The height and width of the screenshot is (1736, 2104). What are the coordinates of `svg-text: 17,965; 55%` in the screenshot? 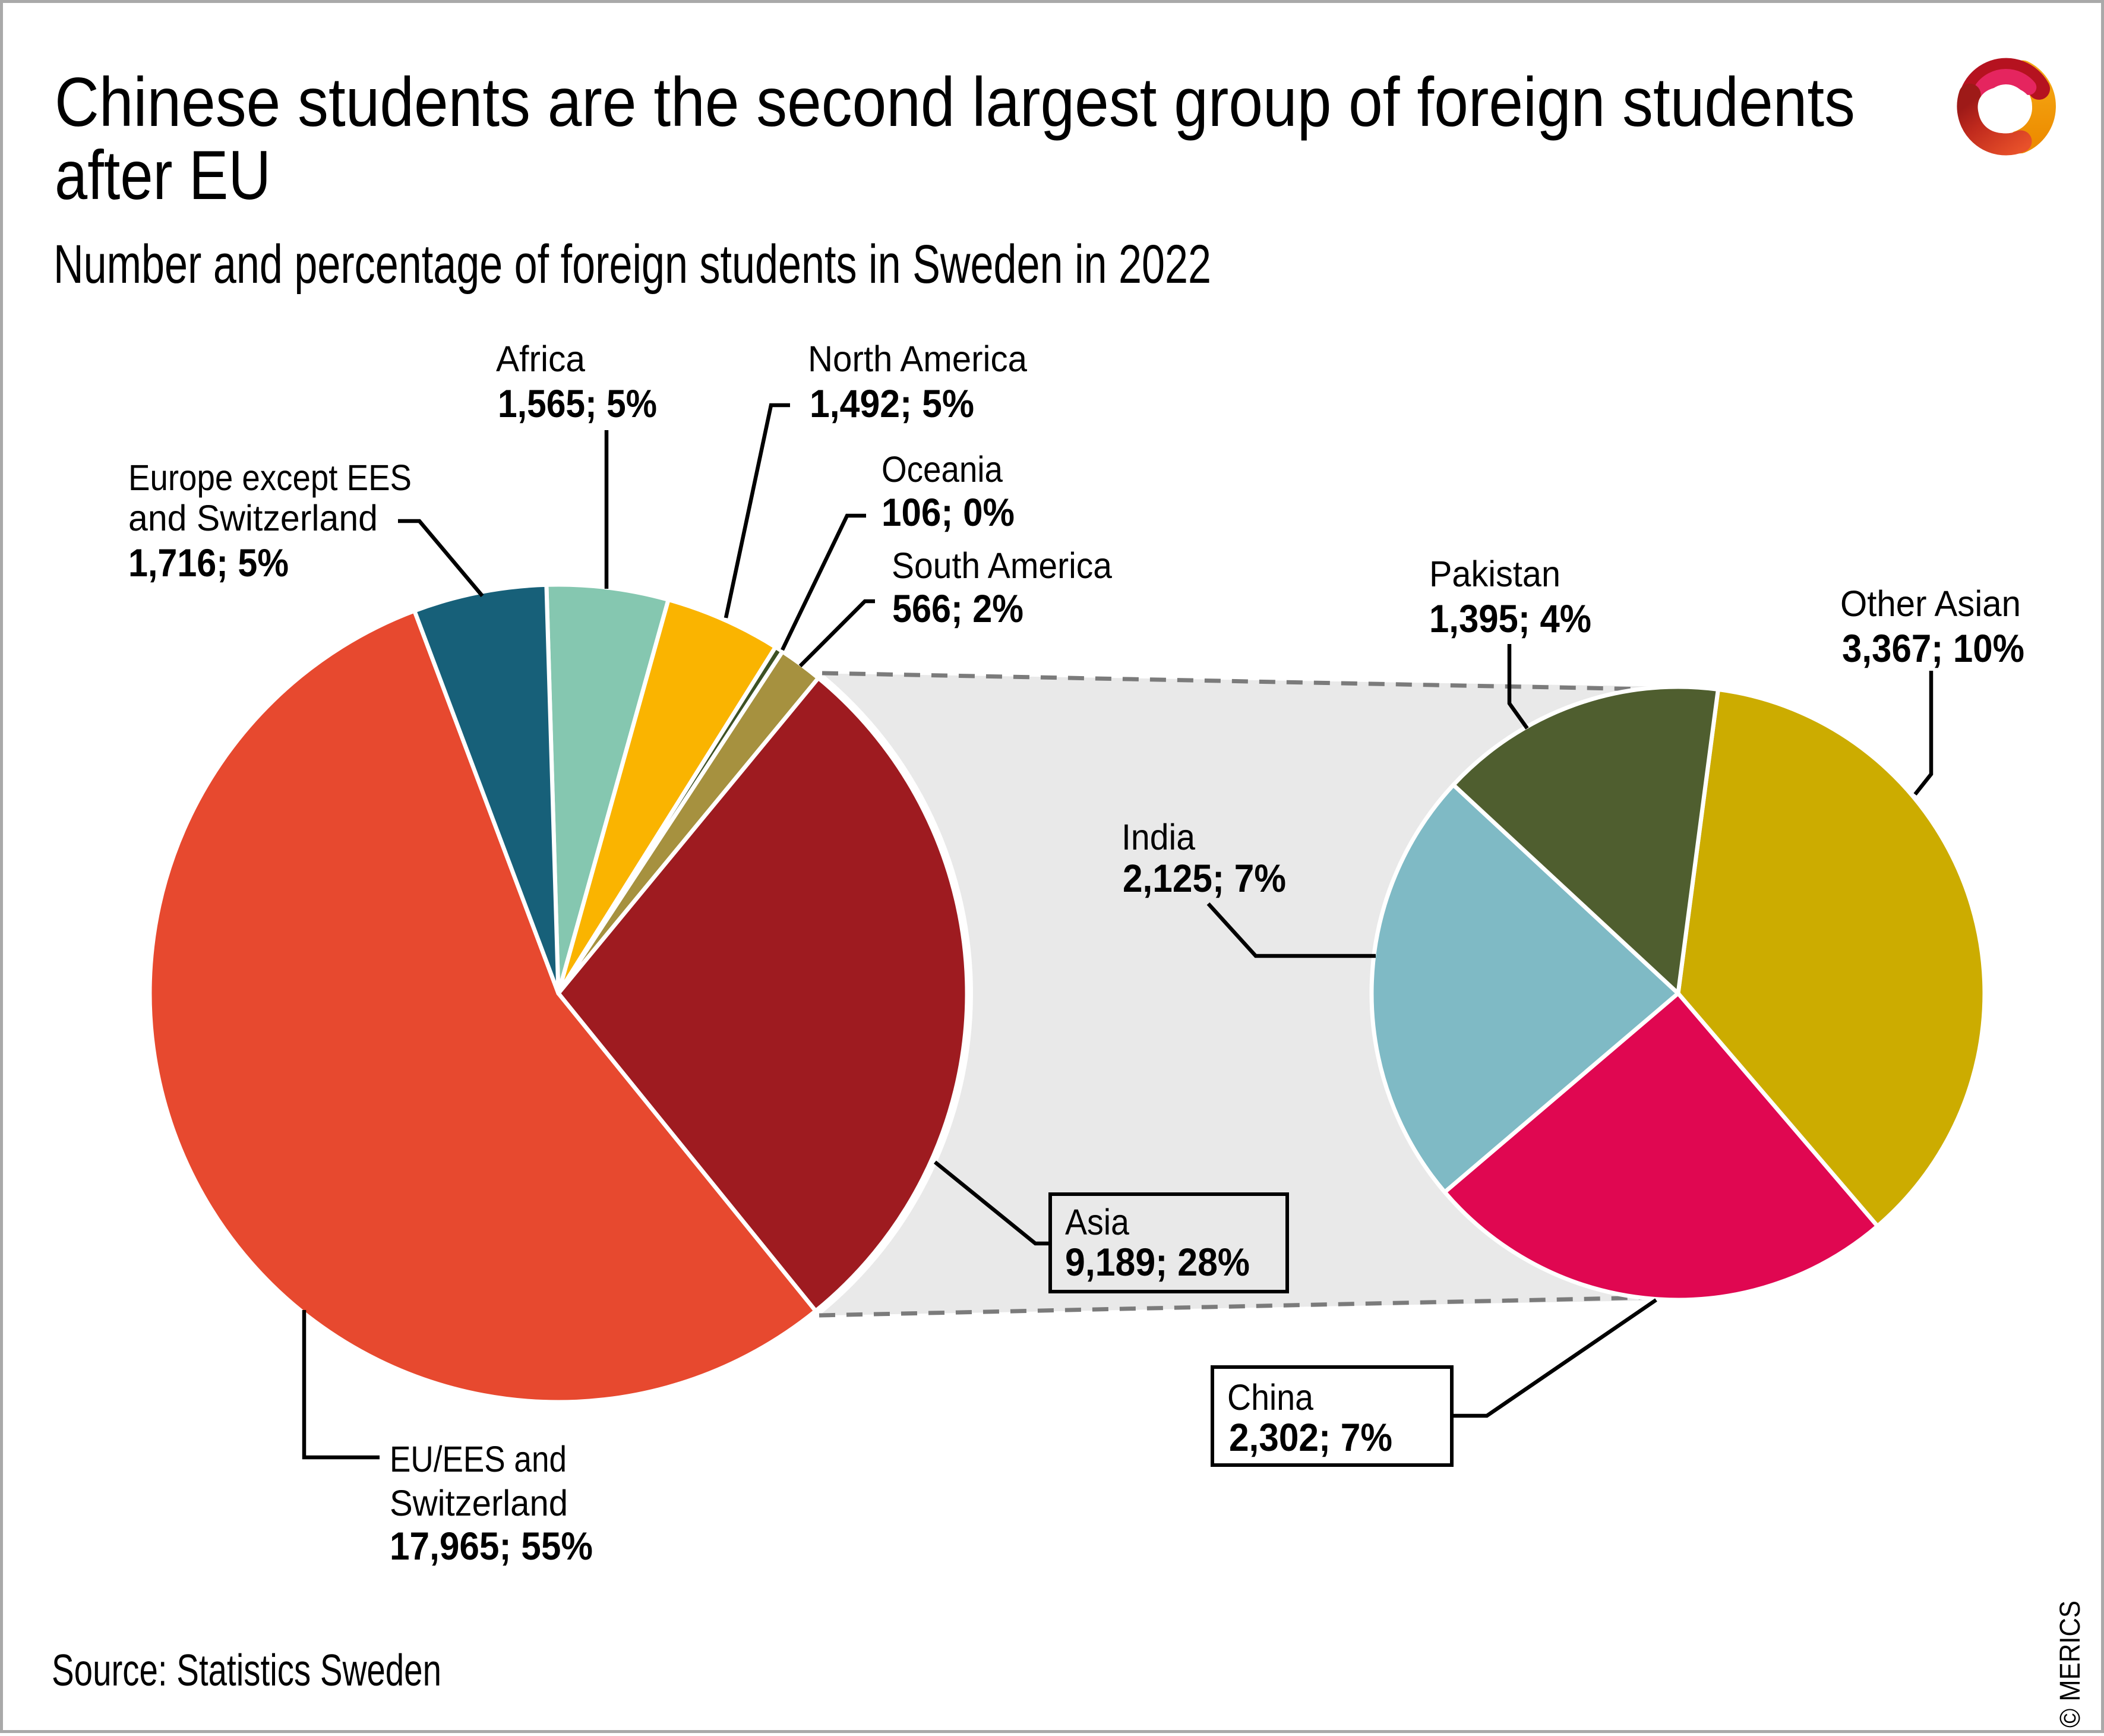 It's located at (491, 1546).